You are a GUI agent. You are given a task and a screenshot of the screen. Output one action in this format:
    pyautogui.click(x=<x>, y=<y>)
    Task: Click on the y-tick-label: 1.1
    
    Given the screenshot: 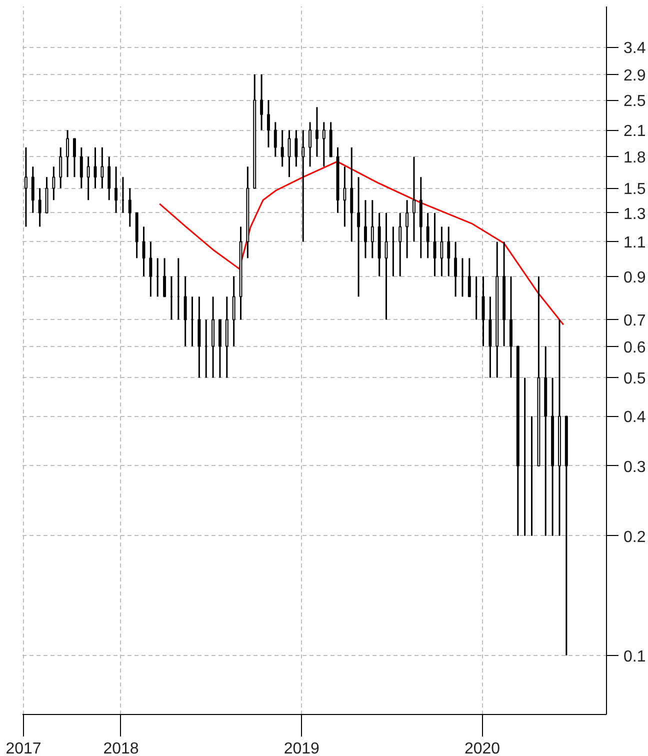 What is the action you would take?
    pyautogui.click(x=635, y=243)
    